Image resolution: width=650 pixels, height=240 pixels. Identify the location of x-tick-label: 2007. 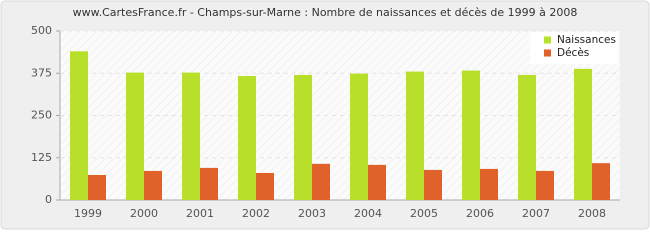
(536, 213).